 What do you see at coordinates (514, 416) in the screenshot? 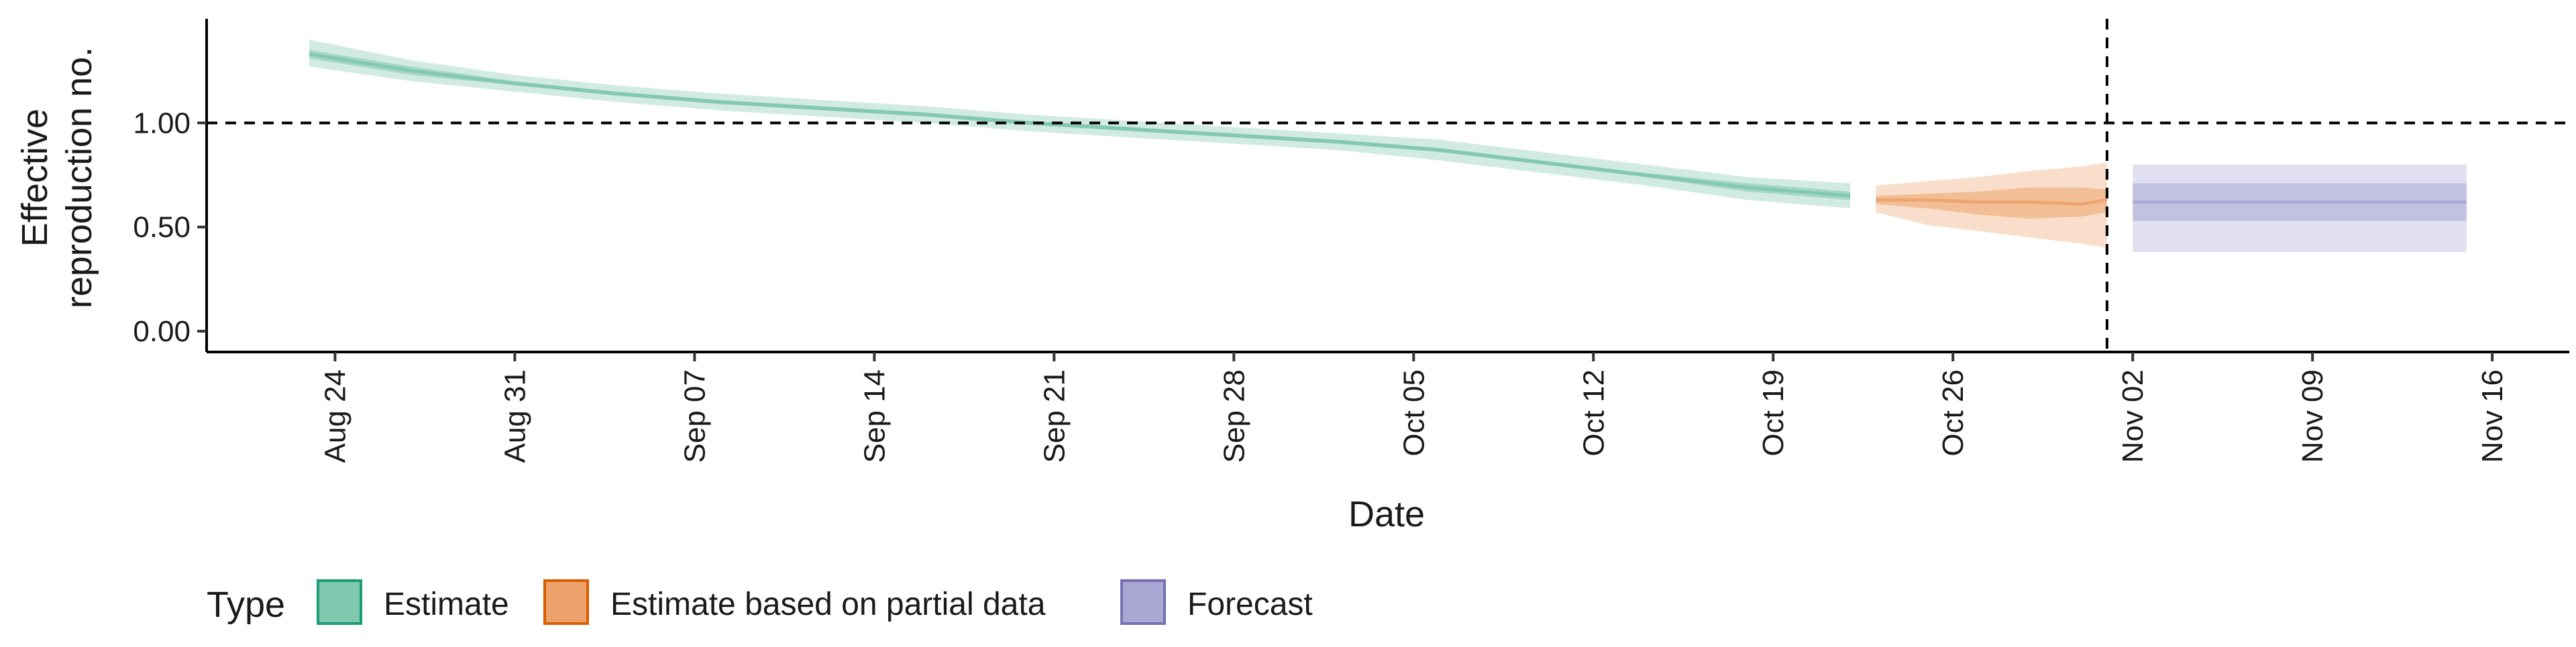
I see `x-tick-label: Aug 31` at bounding box center [514, 416].